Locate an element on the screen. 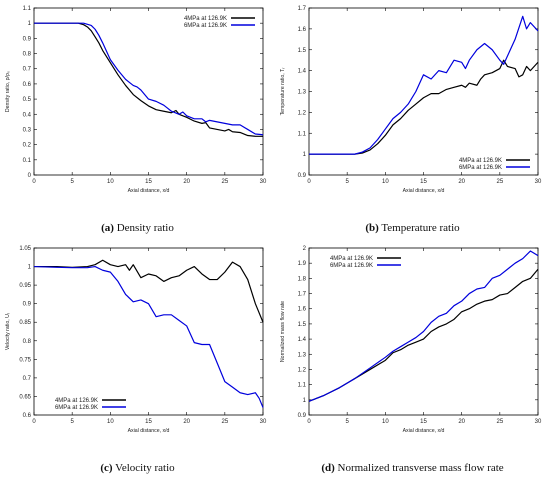 The width and height of the screenshot is (550, 479). y-axis-label: Normalized mass flow rate is located at coordinates (283, 331).